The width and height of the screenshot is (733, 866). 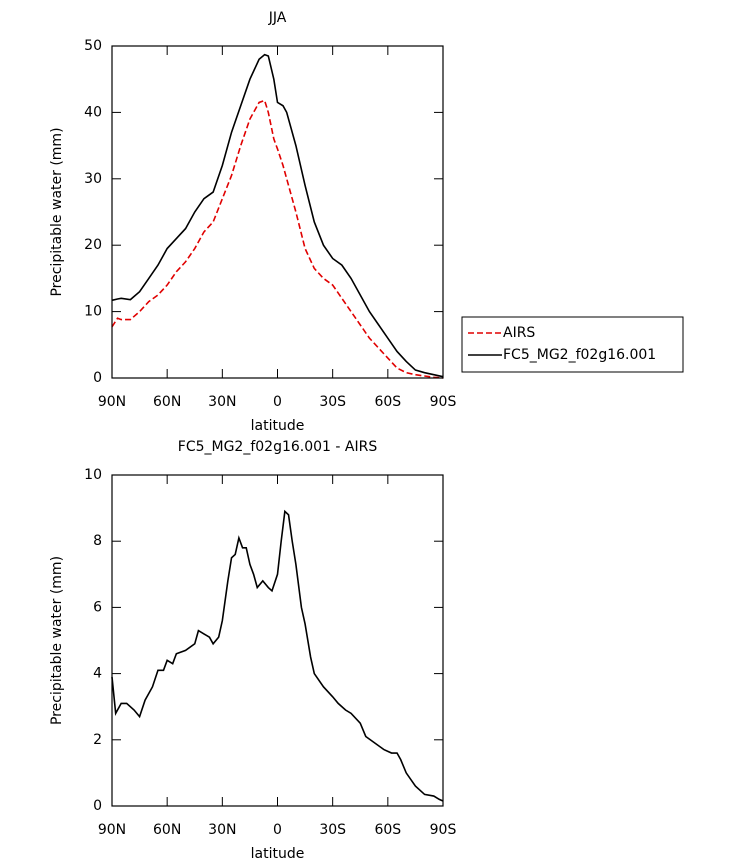 What do you see at coordinates (93, 245) in the screenshot?
I see `y-tick-label: 20` at bounding box center [93, 245].